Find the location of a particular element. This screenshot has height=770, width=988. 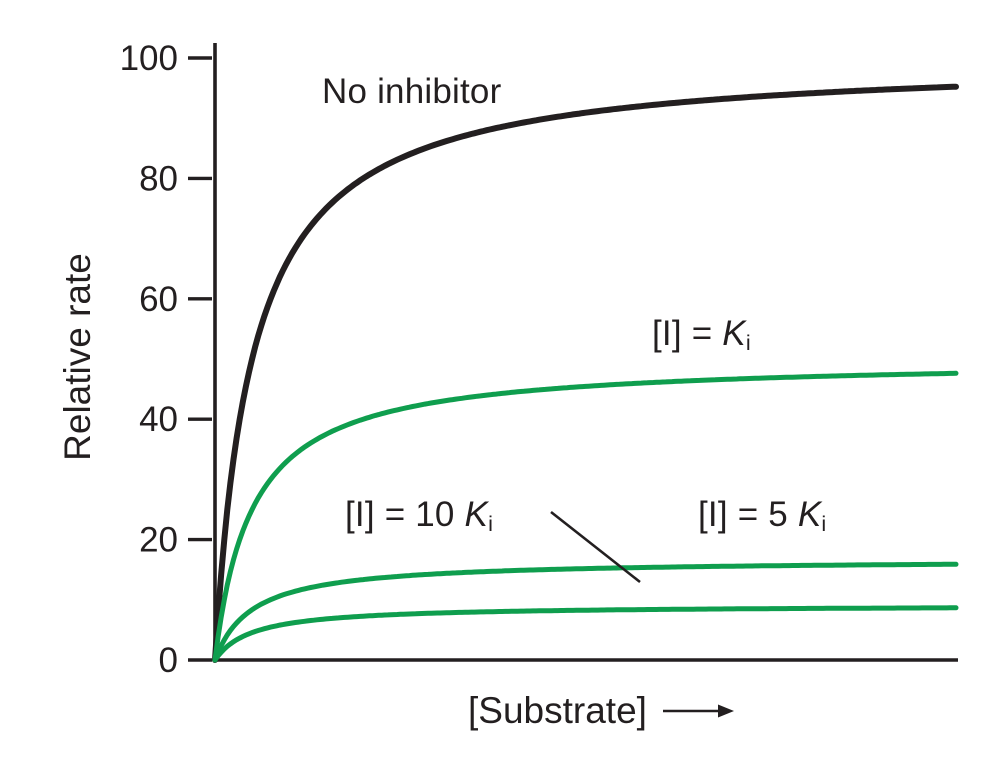

curve-label-i-equals-5ki: [I] = 5 Ki is located at coordinates (762, 516).